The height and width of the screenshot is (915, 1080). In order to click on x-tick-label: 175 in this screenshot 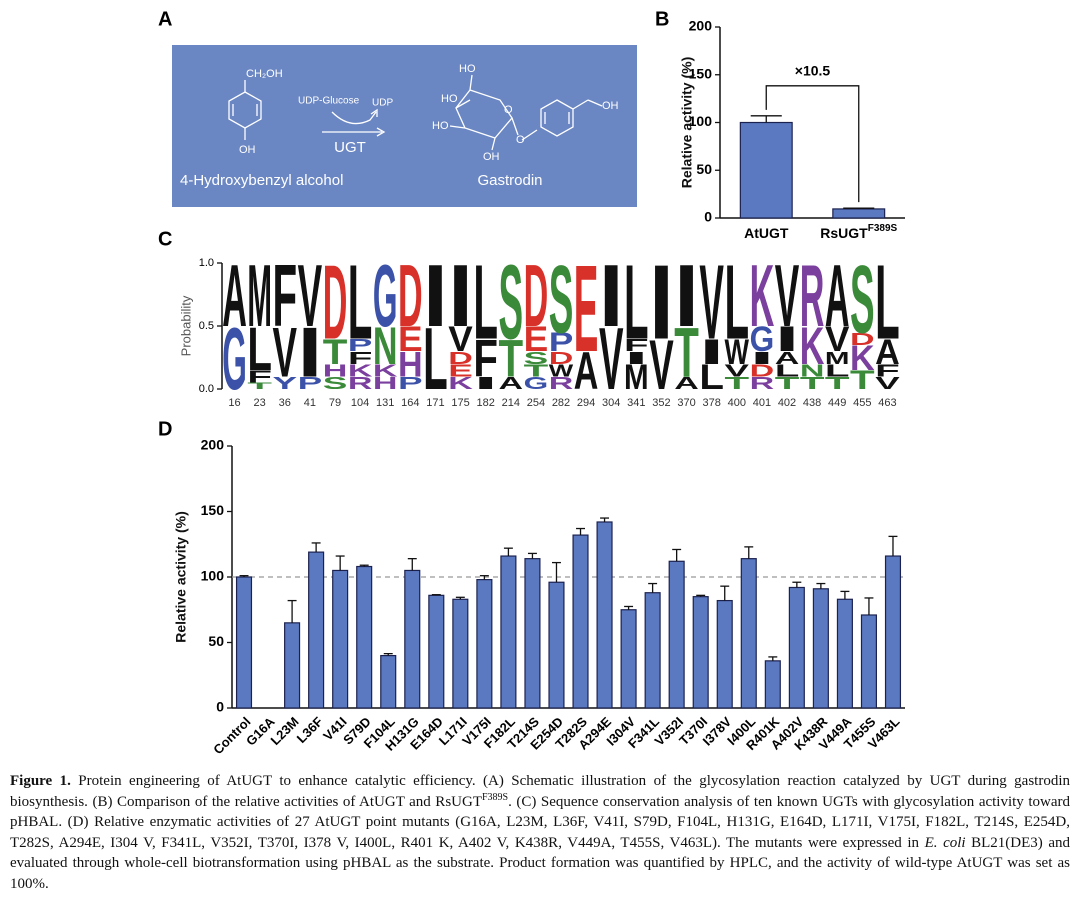, I will do `click(460, 403)`.